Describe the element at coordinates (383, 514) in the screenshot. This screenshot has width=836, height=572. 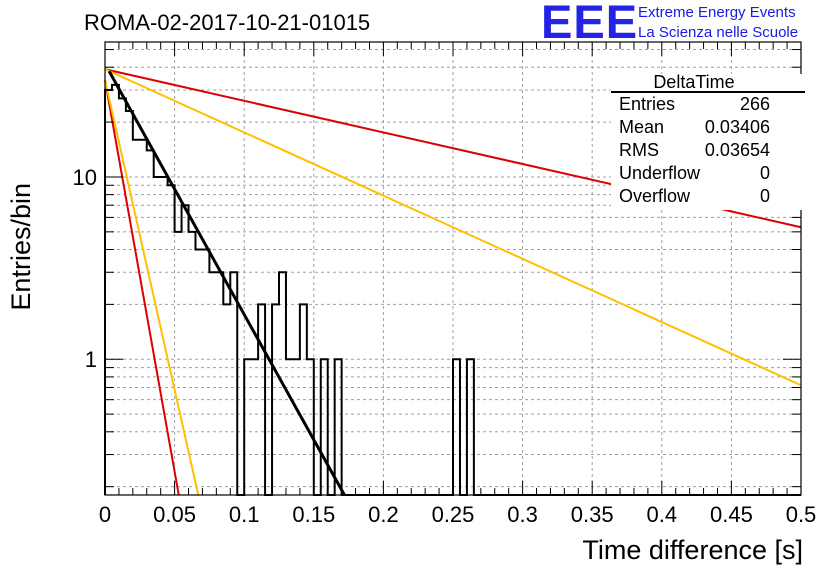
I see `x-tick-label: 0.2` at that location.